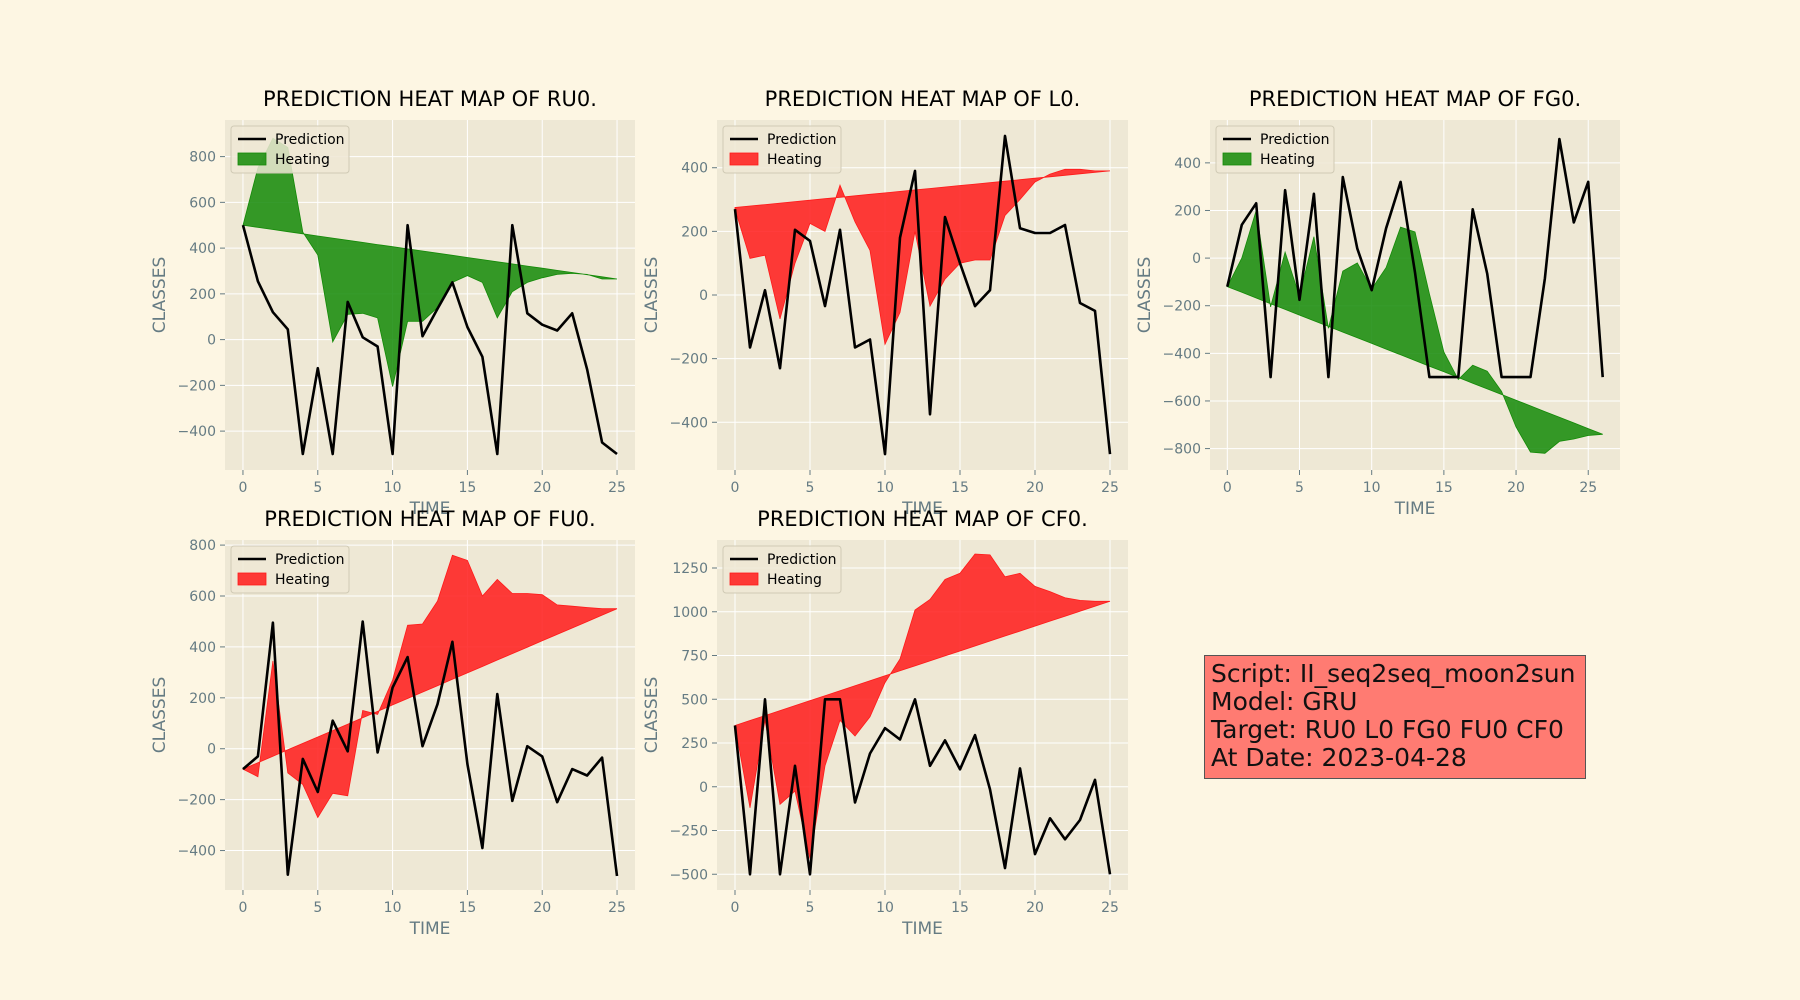 The height and width of the screenshot is (1000, 1800). I want to click on chart-title: PREDICTION HEAT MAP OF RU0., so click(430, 99).